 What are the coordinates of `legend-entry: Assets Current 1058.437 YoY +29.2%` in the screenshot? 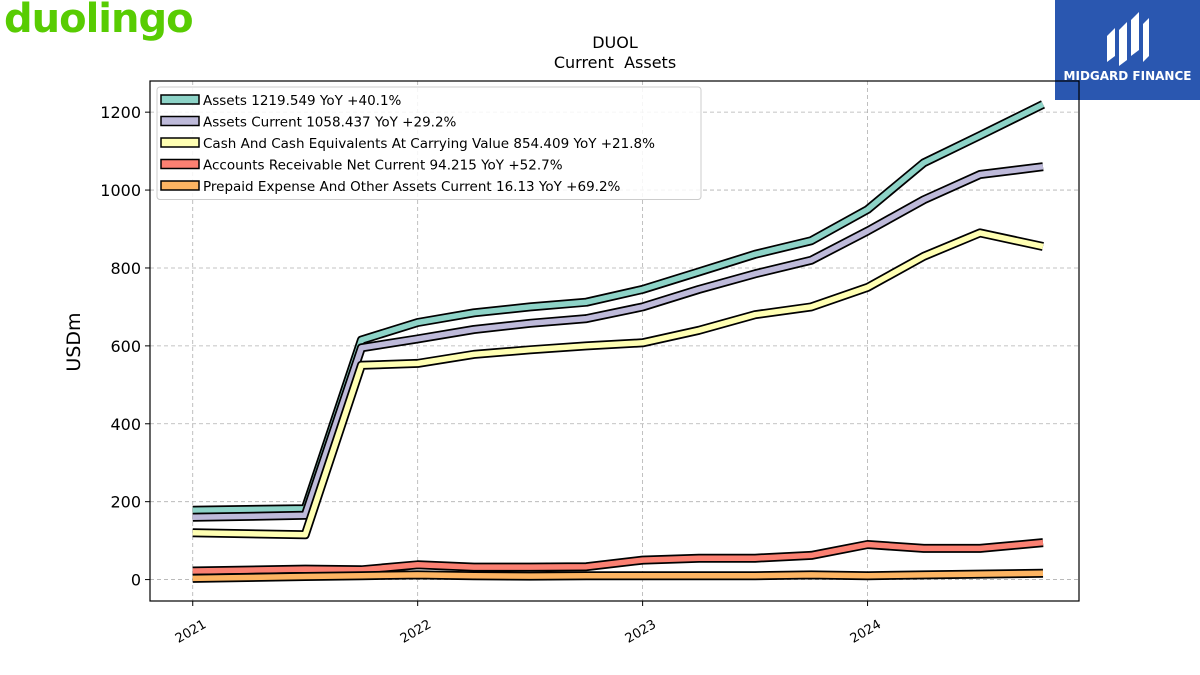 It's located at (308, 123).